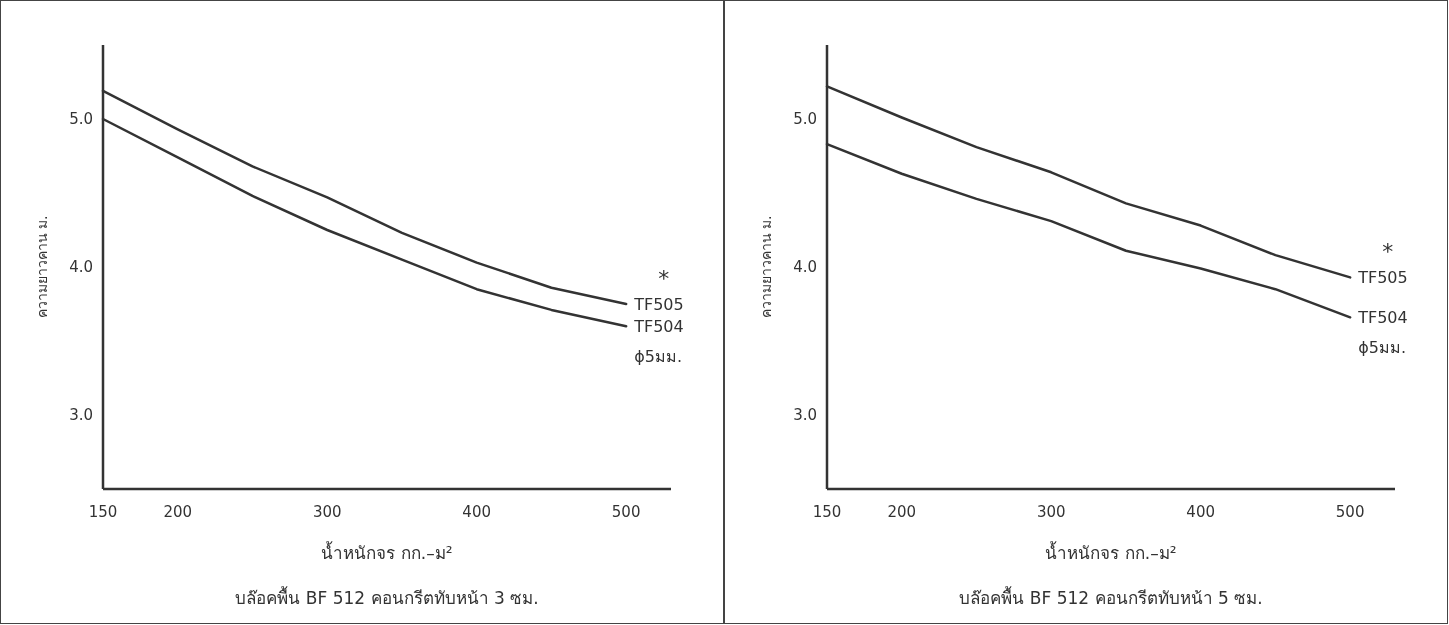  What do you see at coordinates (1111, 597) in the screenshot?
I see `text: บล๊อคพื้น BF 512 คอนกรีตทับหน้า 5 ซม.` at bounding box center [1111, 597].